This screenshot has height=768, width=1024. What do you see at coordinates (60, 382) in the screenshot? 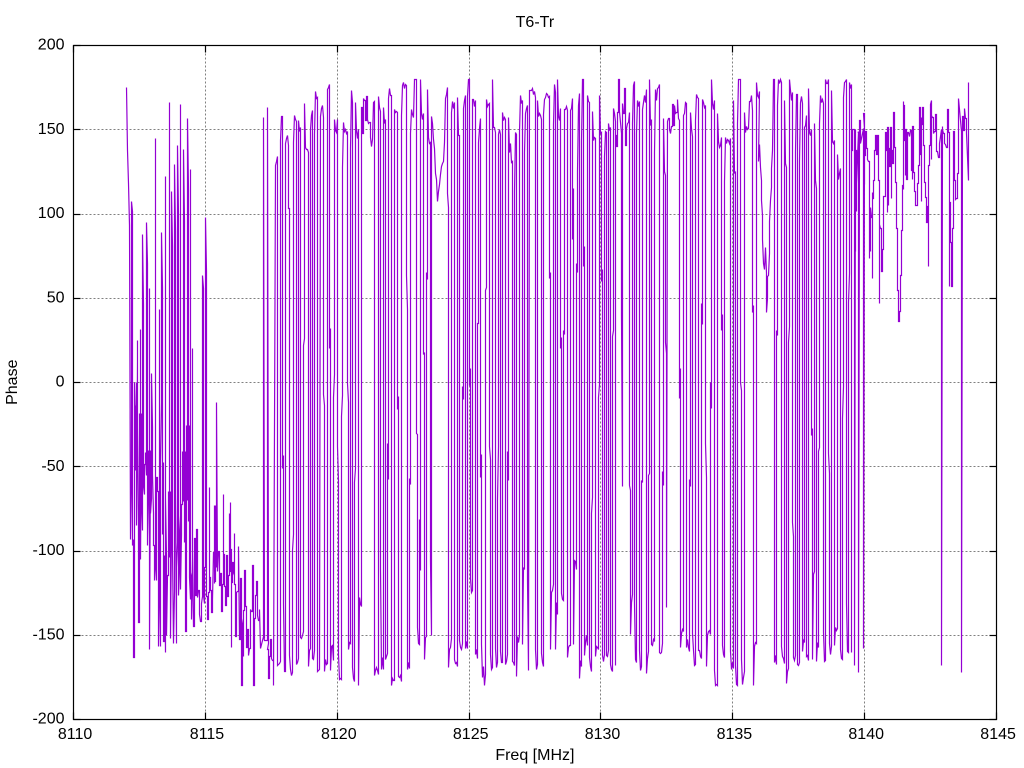
I see `svg-text: 0` at bounding box center [60, 382].